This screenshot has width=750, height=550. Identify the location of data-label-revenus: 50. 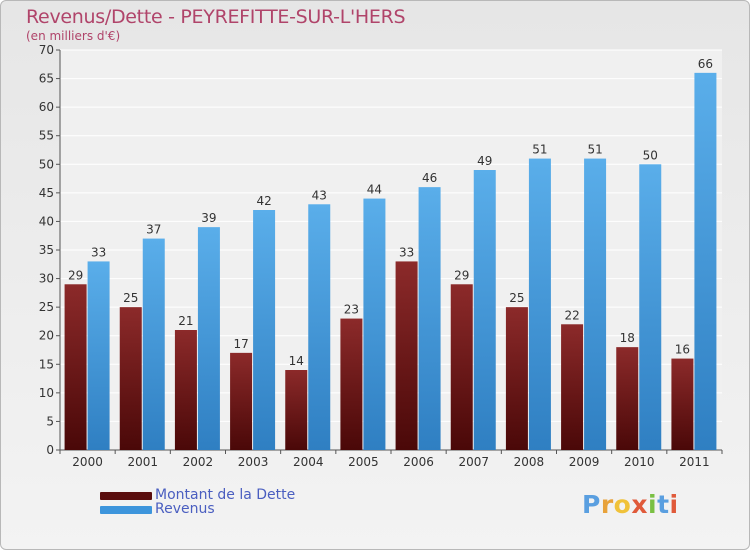
(650, 155).